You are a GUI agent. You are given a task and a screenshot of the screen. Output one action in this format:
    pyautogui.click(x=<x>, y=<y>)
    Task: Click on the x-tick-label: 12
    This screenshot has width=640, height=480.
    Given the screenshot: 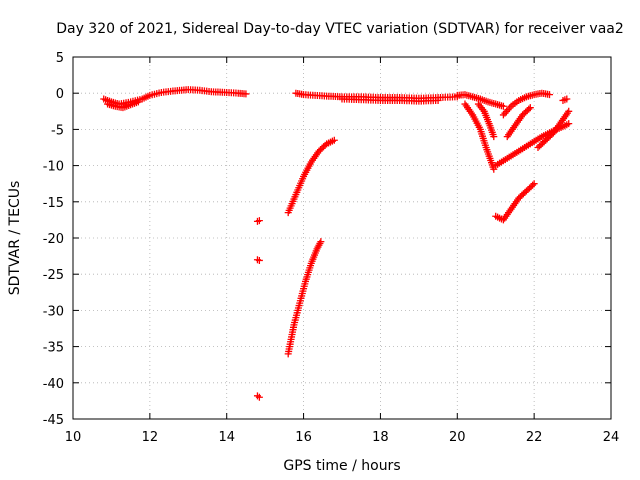 What is the action you would take?
    pyautogui.click(x=150, y=437)
    